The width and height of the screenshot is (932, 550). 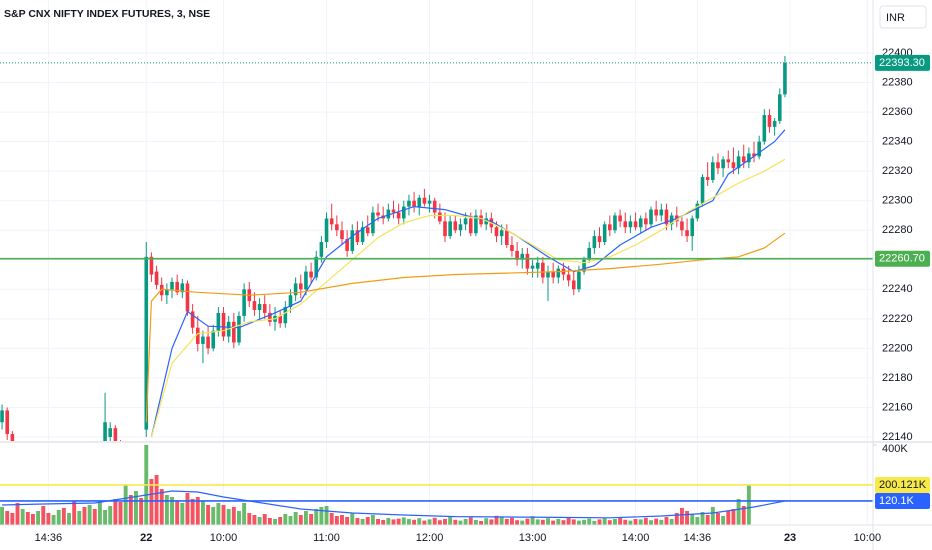 I want to click on y-tick-label: 22340, so click(x=897, y=142).